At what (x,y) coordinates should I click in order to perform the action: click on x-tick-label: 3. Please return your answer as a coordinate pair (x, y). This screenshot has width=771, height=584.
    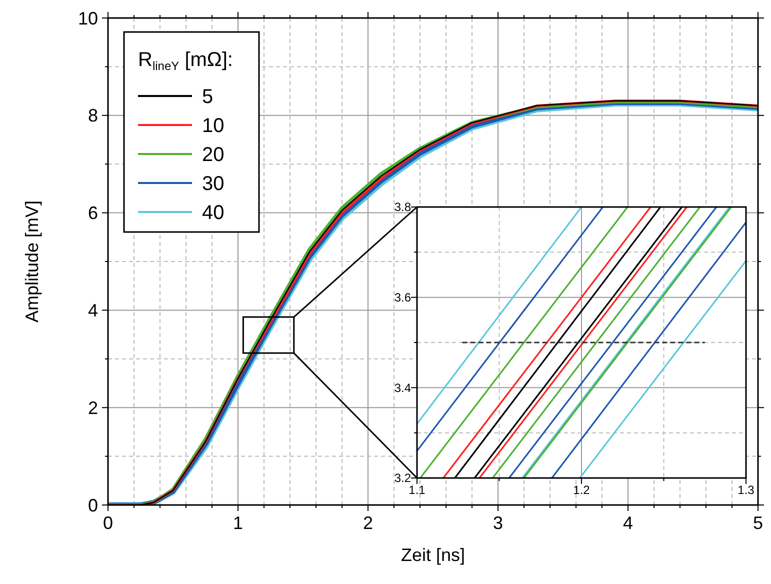
    Looking at the image, I should click on (498, 523).